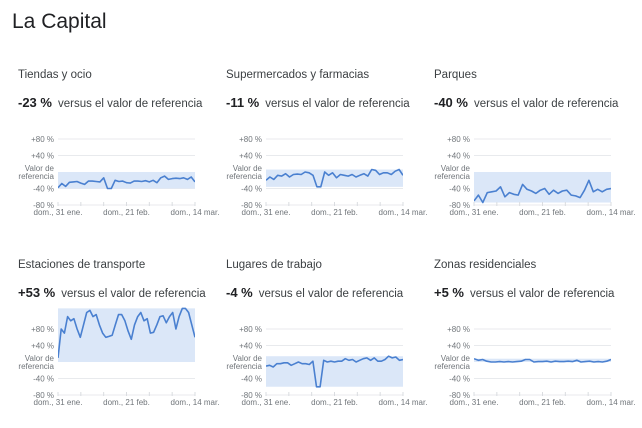 The image size is (642, 428). I want to click on percent-change: -11 % versus el valor de referencia, so click(318, 102).